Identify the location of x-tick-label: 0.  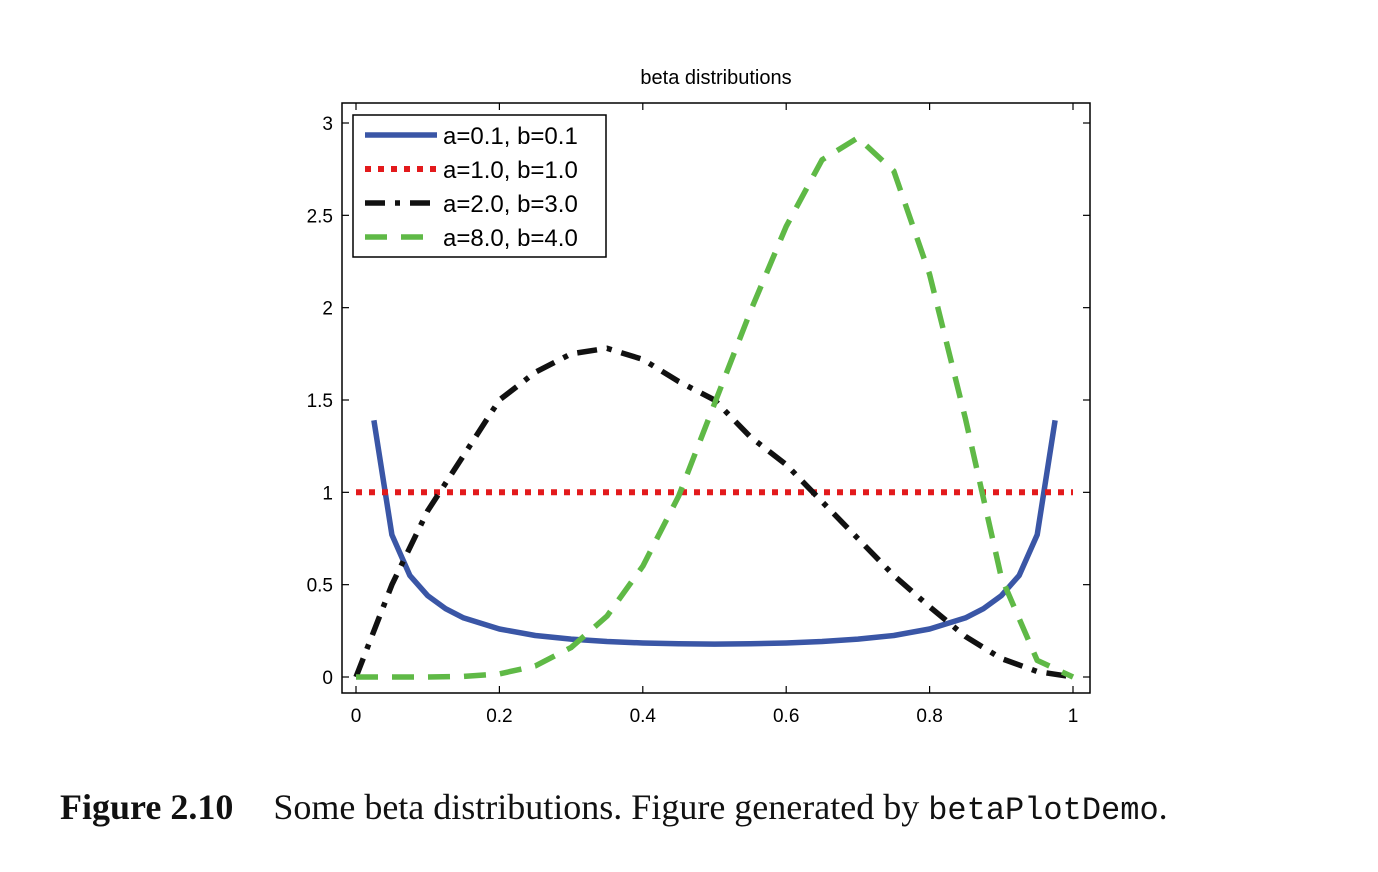
(356, 716).